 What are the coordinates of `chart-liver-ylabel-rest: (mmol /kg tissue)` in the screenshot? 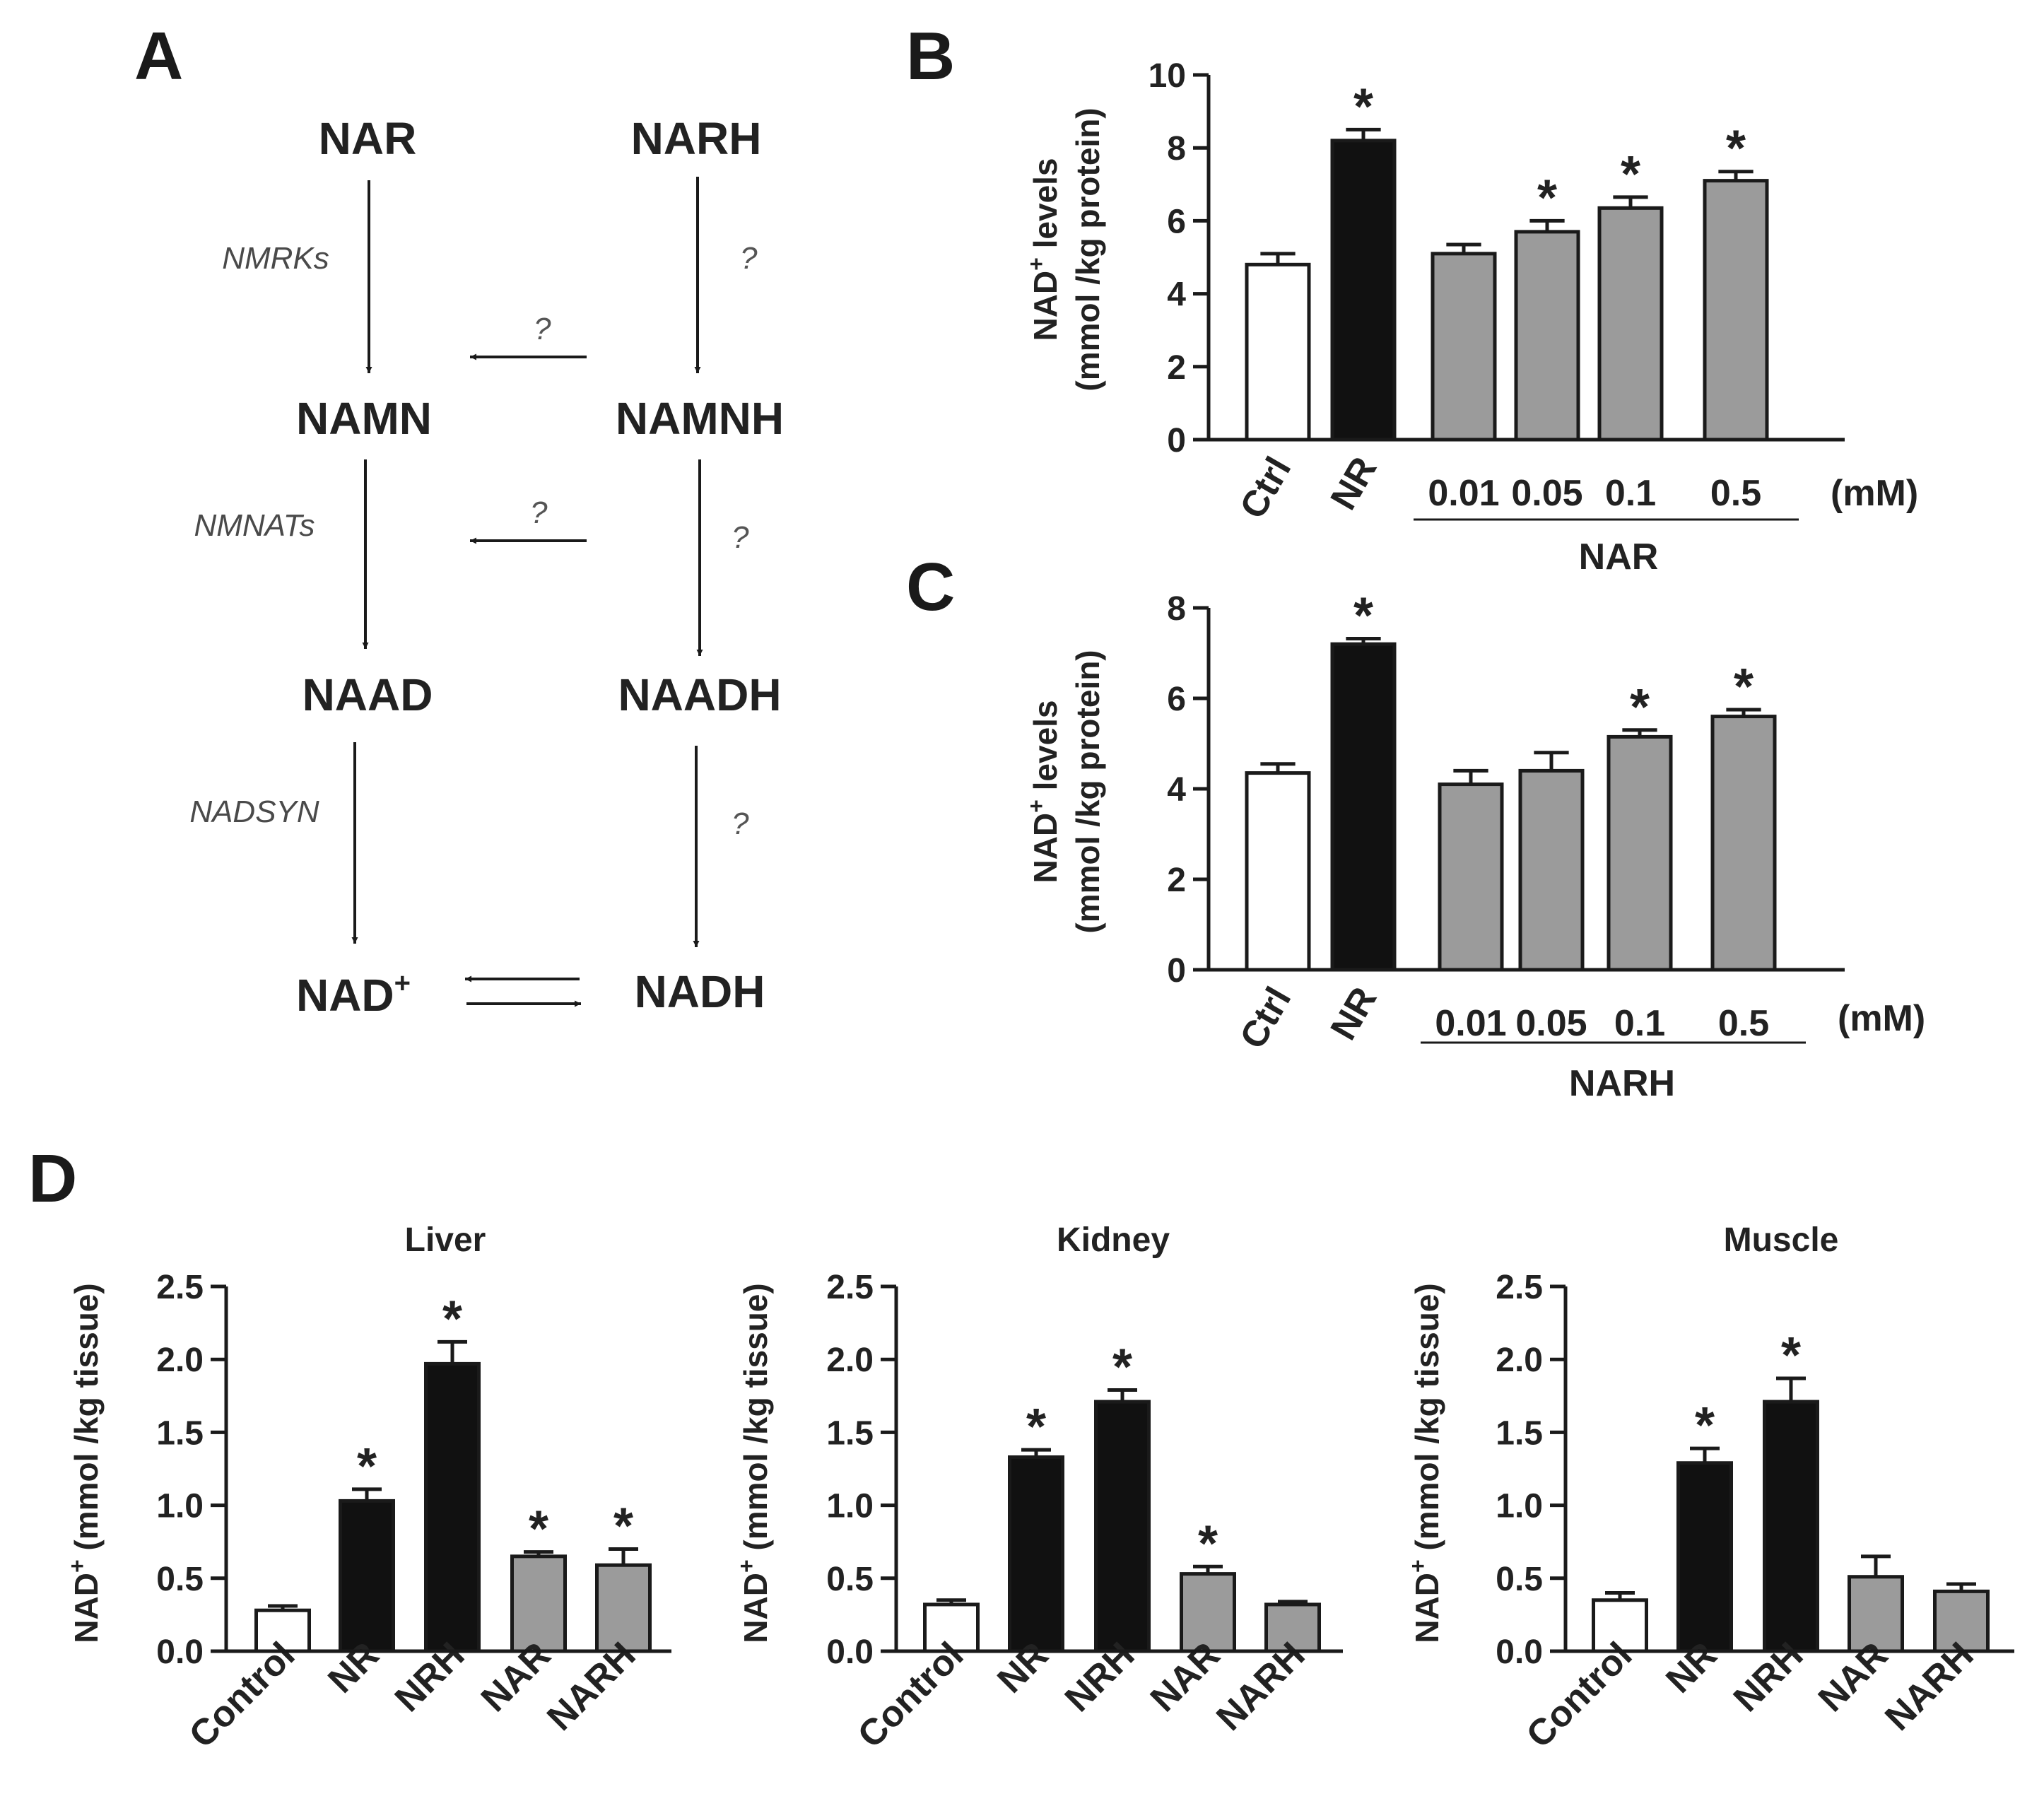 It's located at (87, 1421).